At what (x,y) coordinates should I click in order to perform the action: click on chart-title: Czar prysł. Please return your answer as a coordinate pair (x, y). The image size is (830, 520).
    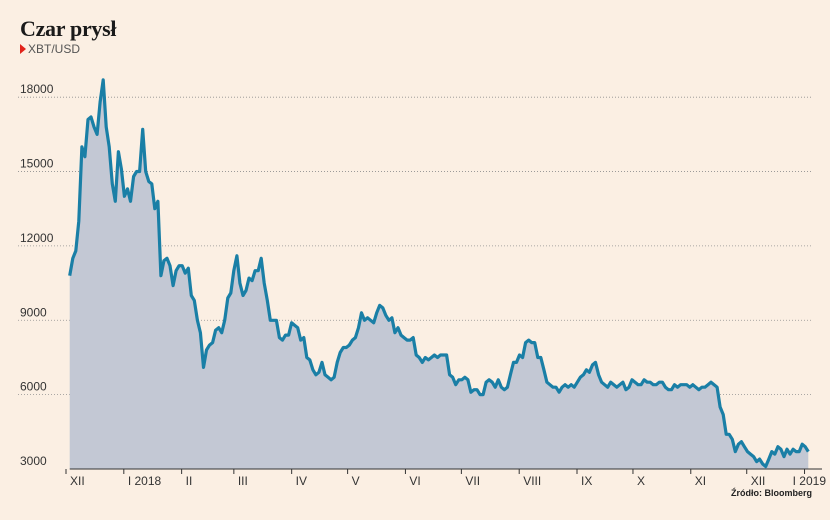
    Looking at the image, I should click on (68, 28).